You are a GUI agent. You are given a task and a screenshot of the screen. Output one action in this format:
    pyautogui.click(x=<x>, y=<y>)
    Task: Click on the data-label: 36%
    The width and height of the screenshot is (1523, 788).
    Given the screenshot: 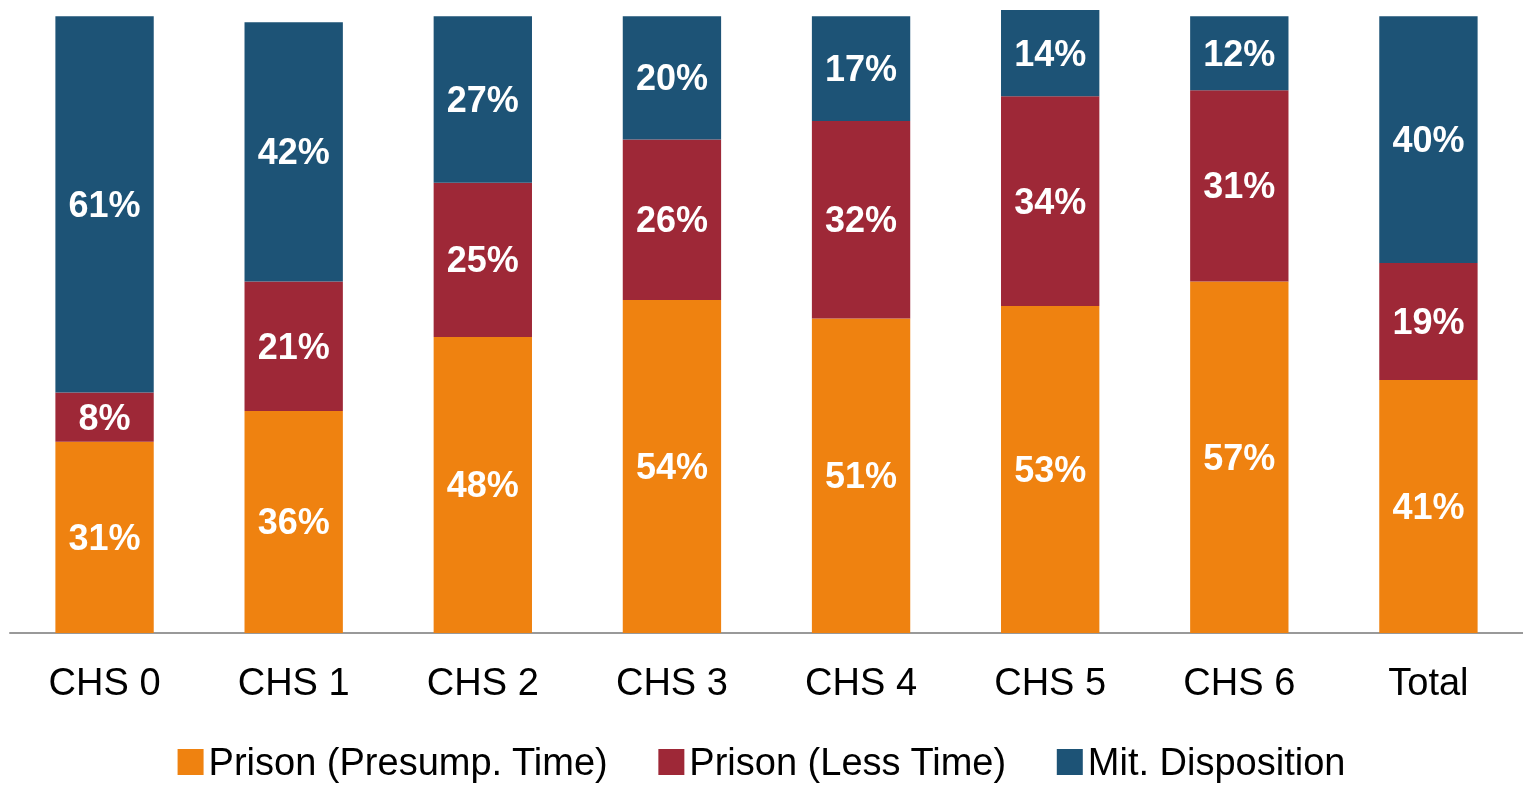 What is the action you would take?
    pyautogui.click(x=293, y=522)
    